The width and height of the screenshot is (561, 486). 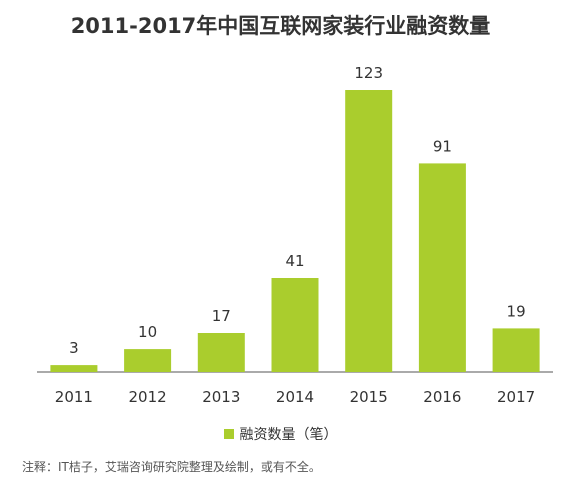 I want to click on data-label-2014: 41, so click(x=294, y=261).